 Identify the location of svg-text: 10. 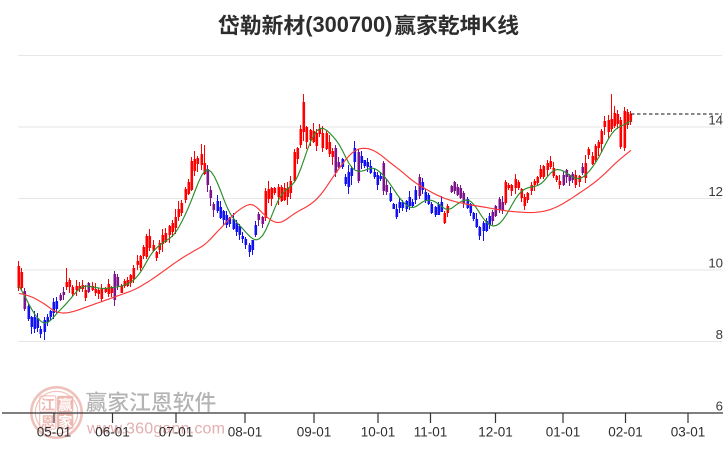
(715, 263).